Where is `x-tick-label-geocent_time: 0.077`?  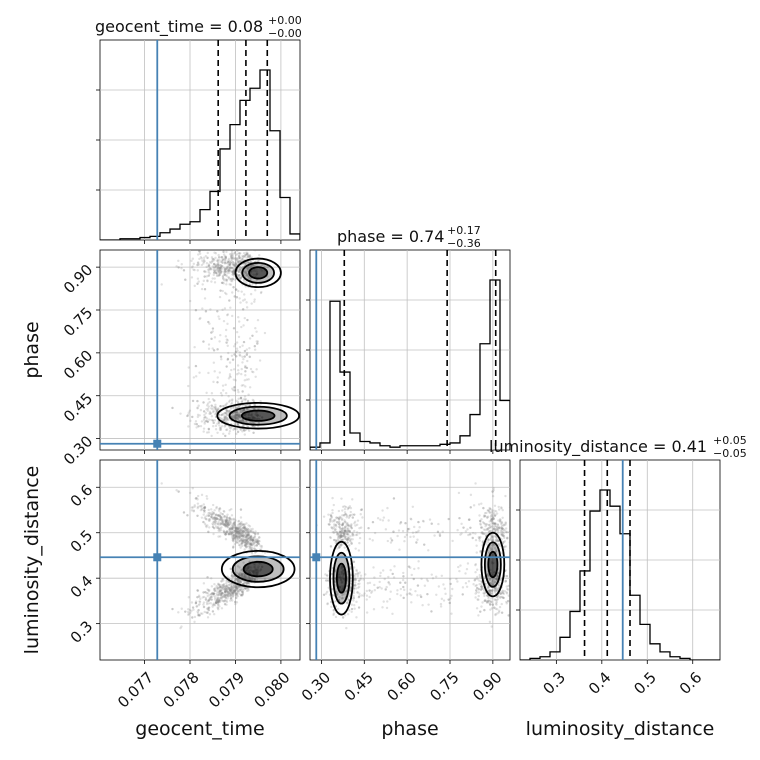
x-tick-label-geocent_time: 0.077 is located at coordinates (135, 689).